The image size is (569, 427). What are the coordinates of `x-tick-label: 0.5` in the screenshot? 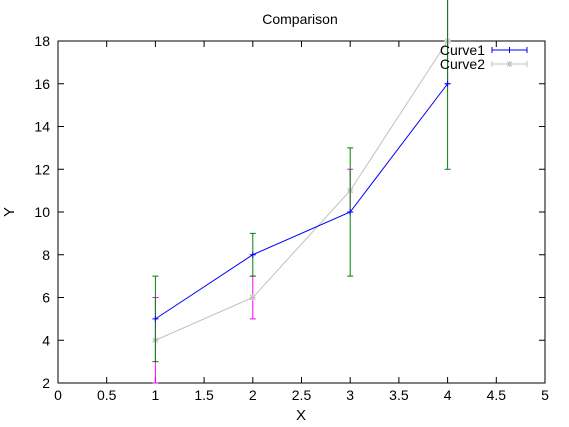 It's located at (107, 395).